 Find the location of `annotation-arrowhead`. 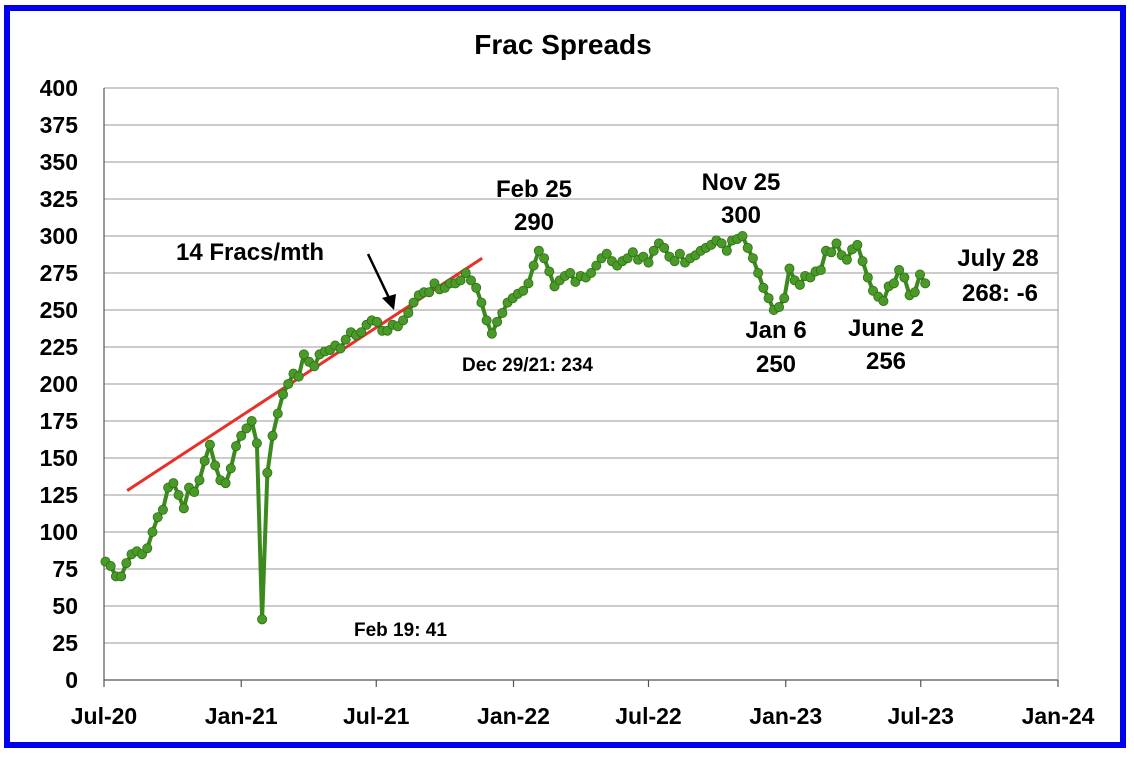

annotation-arrowhead is located at coordinates (389, 302).